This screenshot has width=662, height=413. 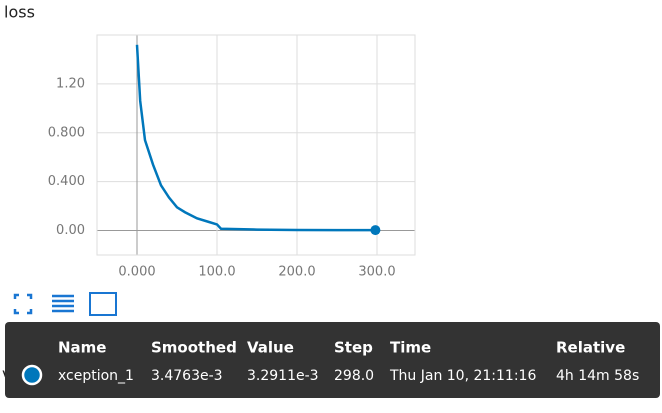 I want to click on tooltip-cell: 3.4763e-3, so click(x=187, y=376).